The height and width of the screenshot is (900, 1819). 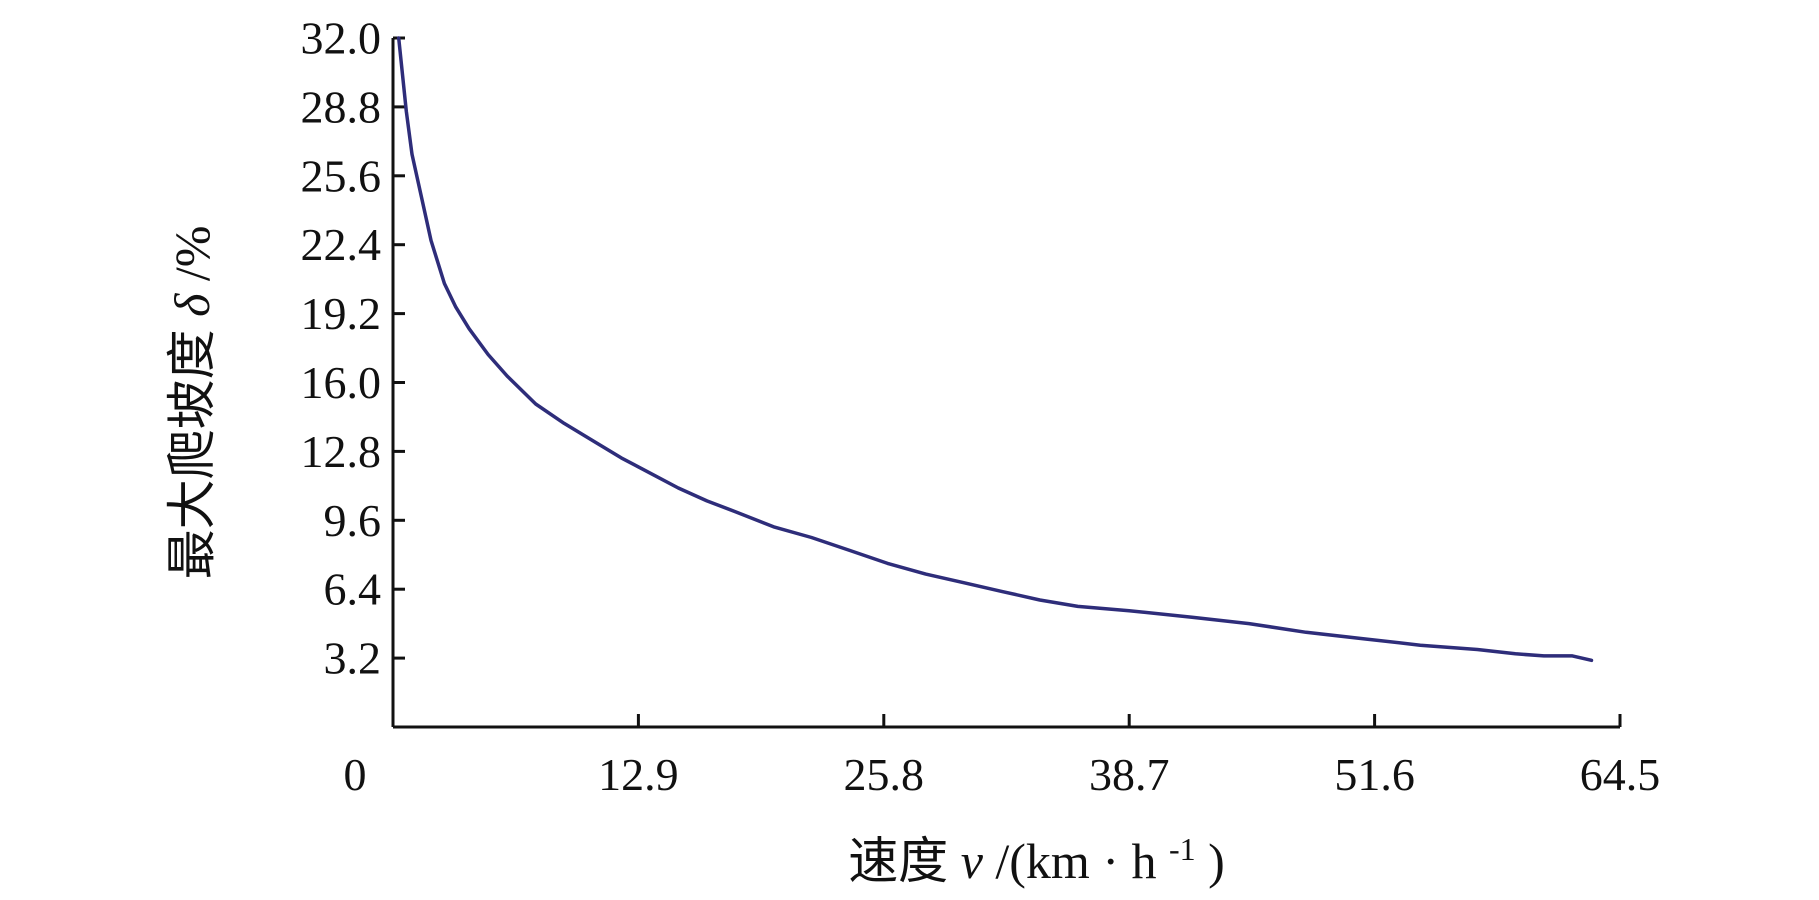 I want to click on x-axis-title: 速度 v /(km · h -1 ), so click(x=1036, y=852).